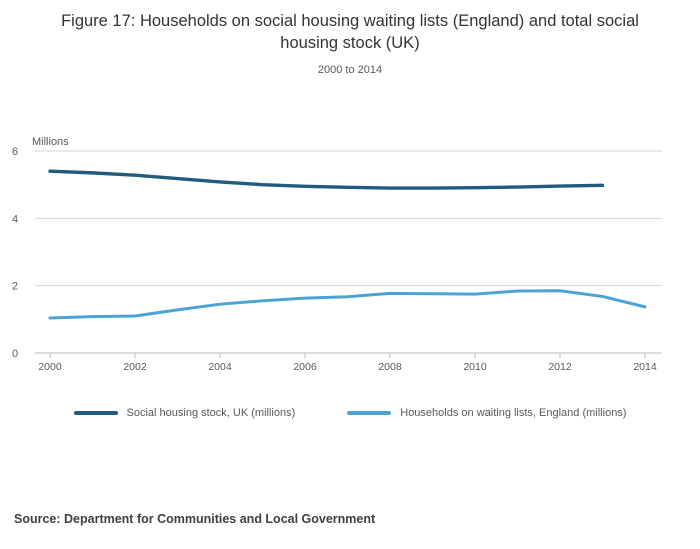 This screenshot has height=549, width=700. I want to click on x-tick-label-2012: 2012, so click(560, 367).